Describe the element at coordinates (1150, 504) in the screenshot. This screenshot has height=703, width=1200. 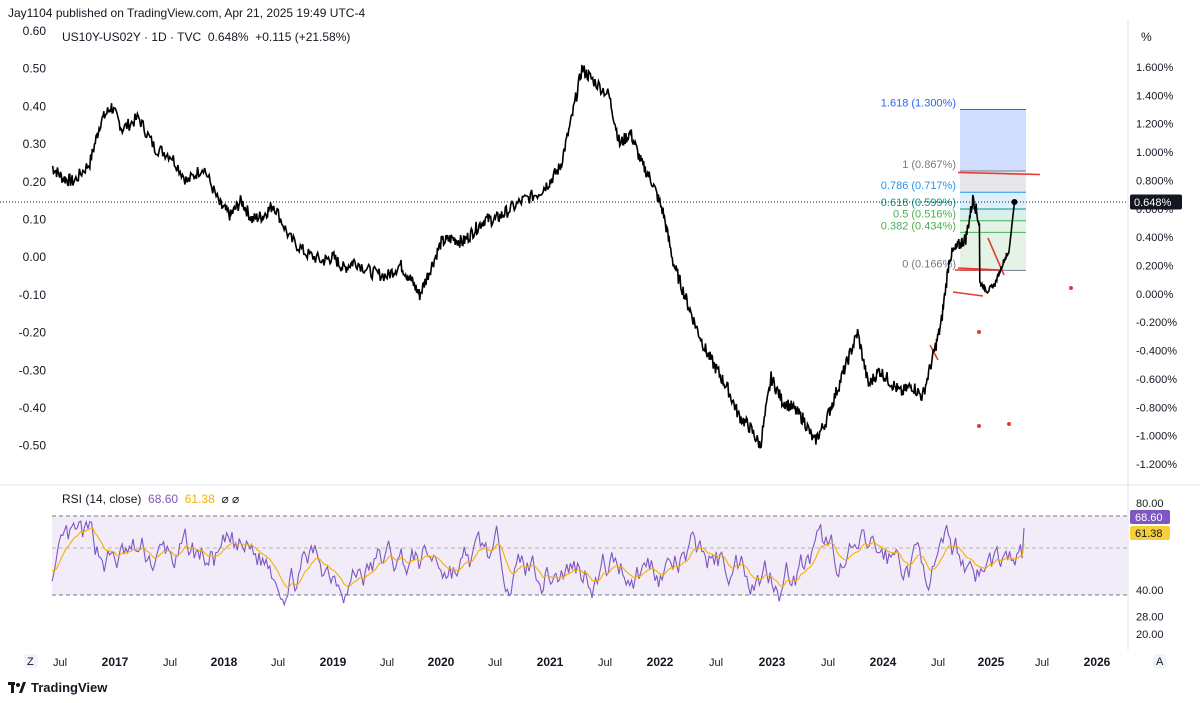
I see `rsi-axis-tick: 80.00` at that location.